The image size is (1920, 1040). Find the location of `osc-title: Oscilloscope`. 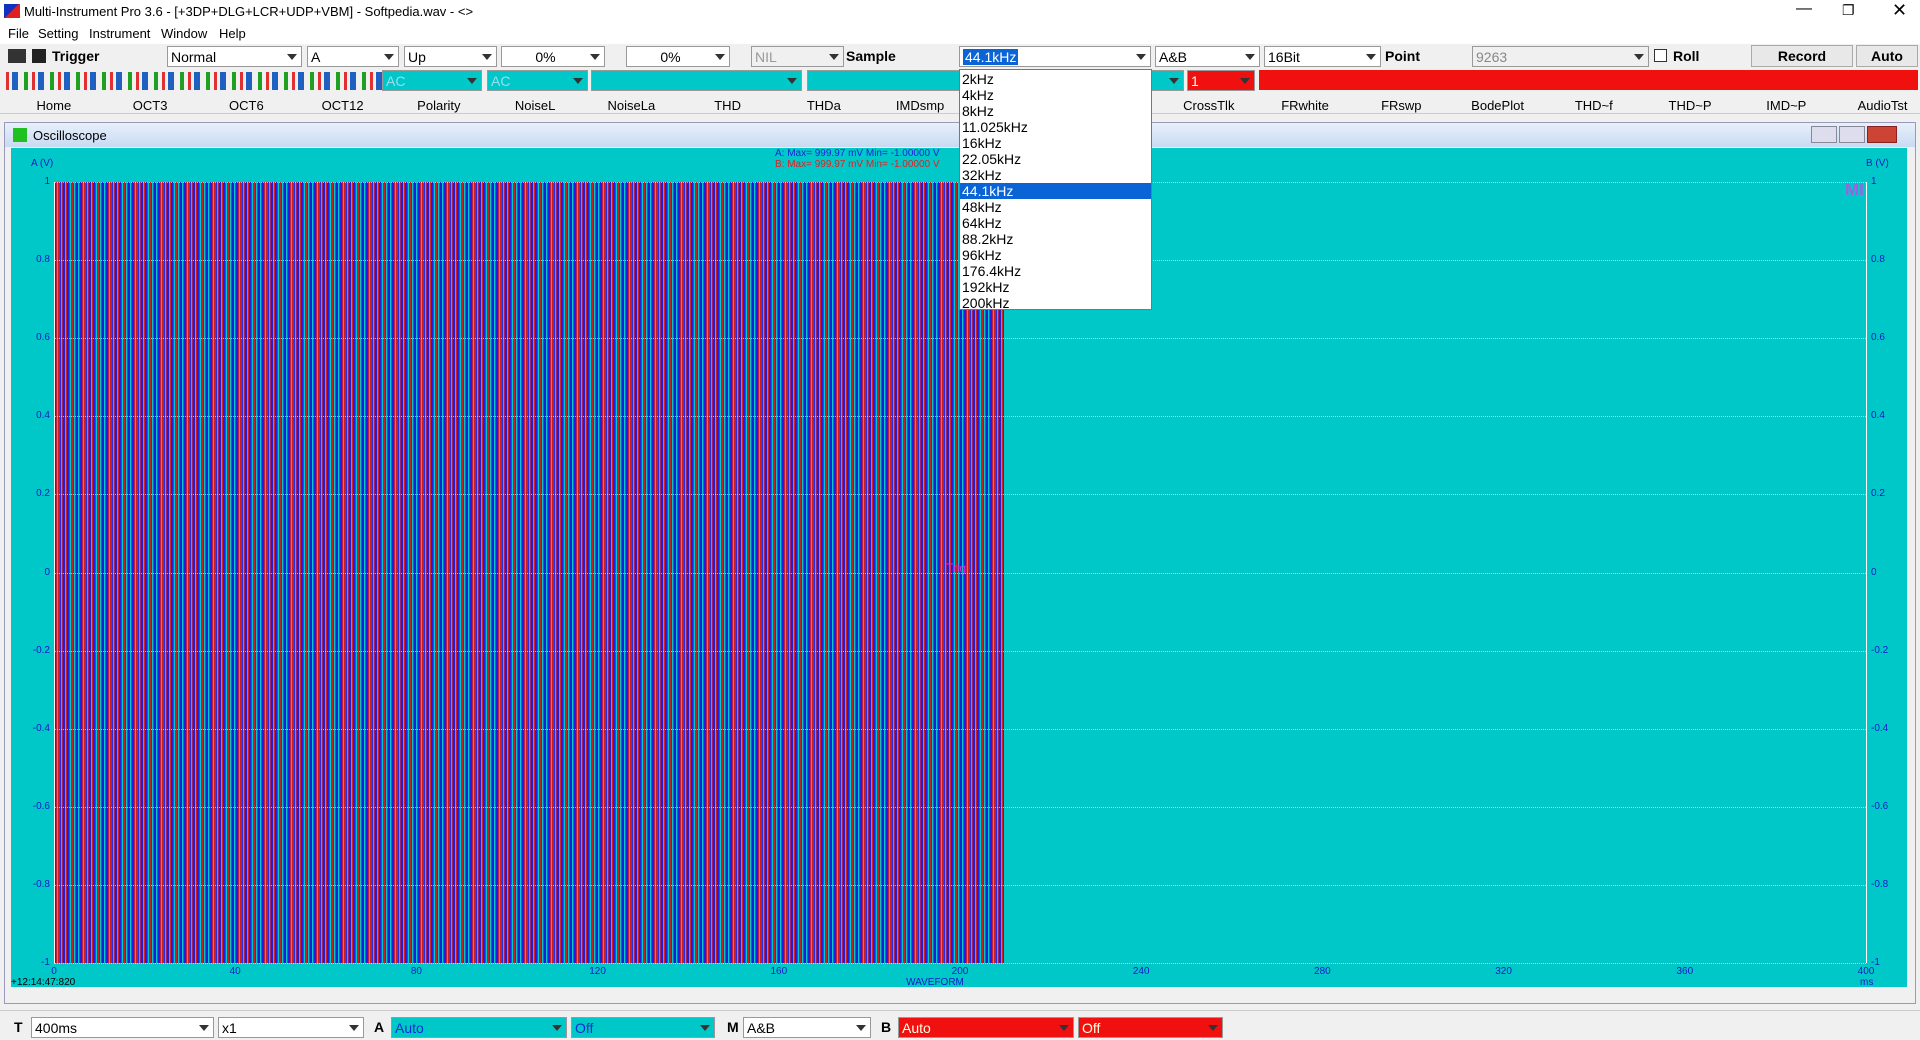

osc-title: Oscilloscope is located at coordinates (70, 135).